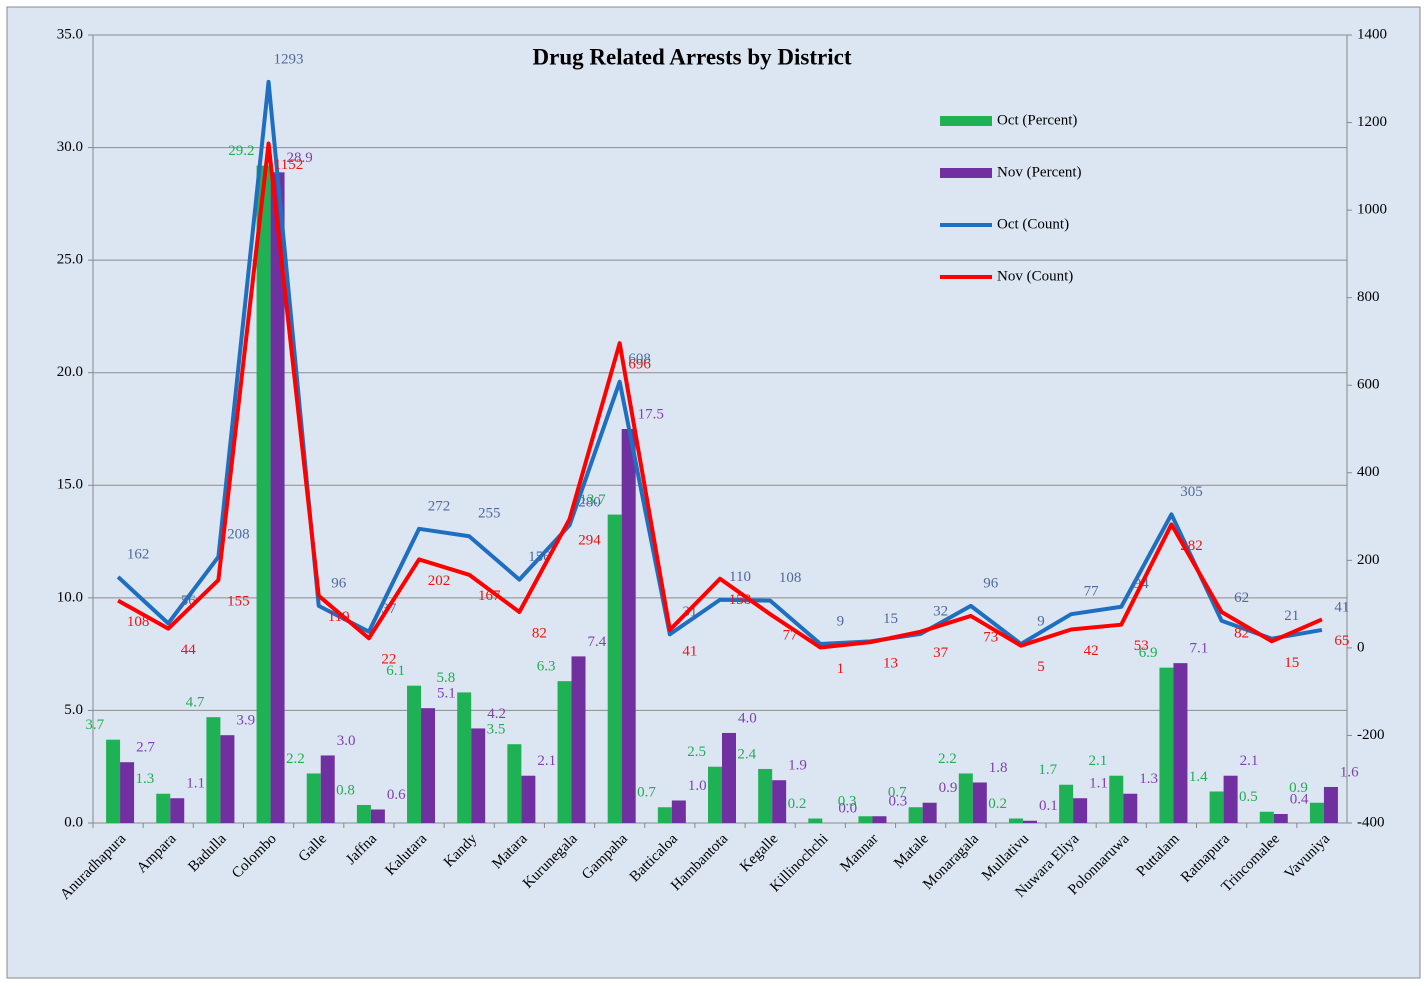  I want to click on y2-tick-label: 1000, so click(1372, 210).